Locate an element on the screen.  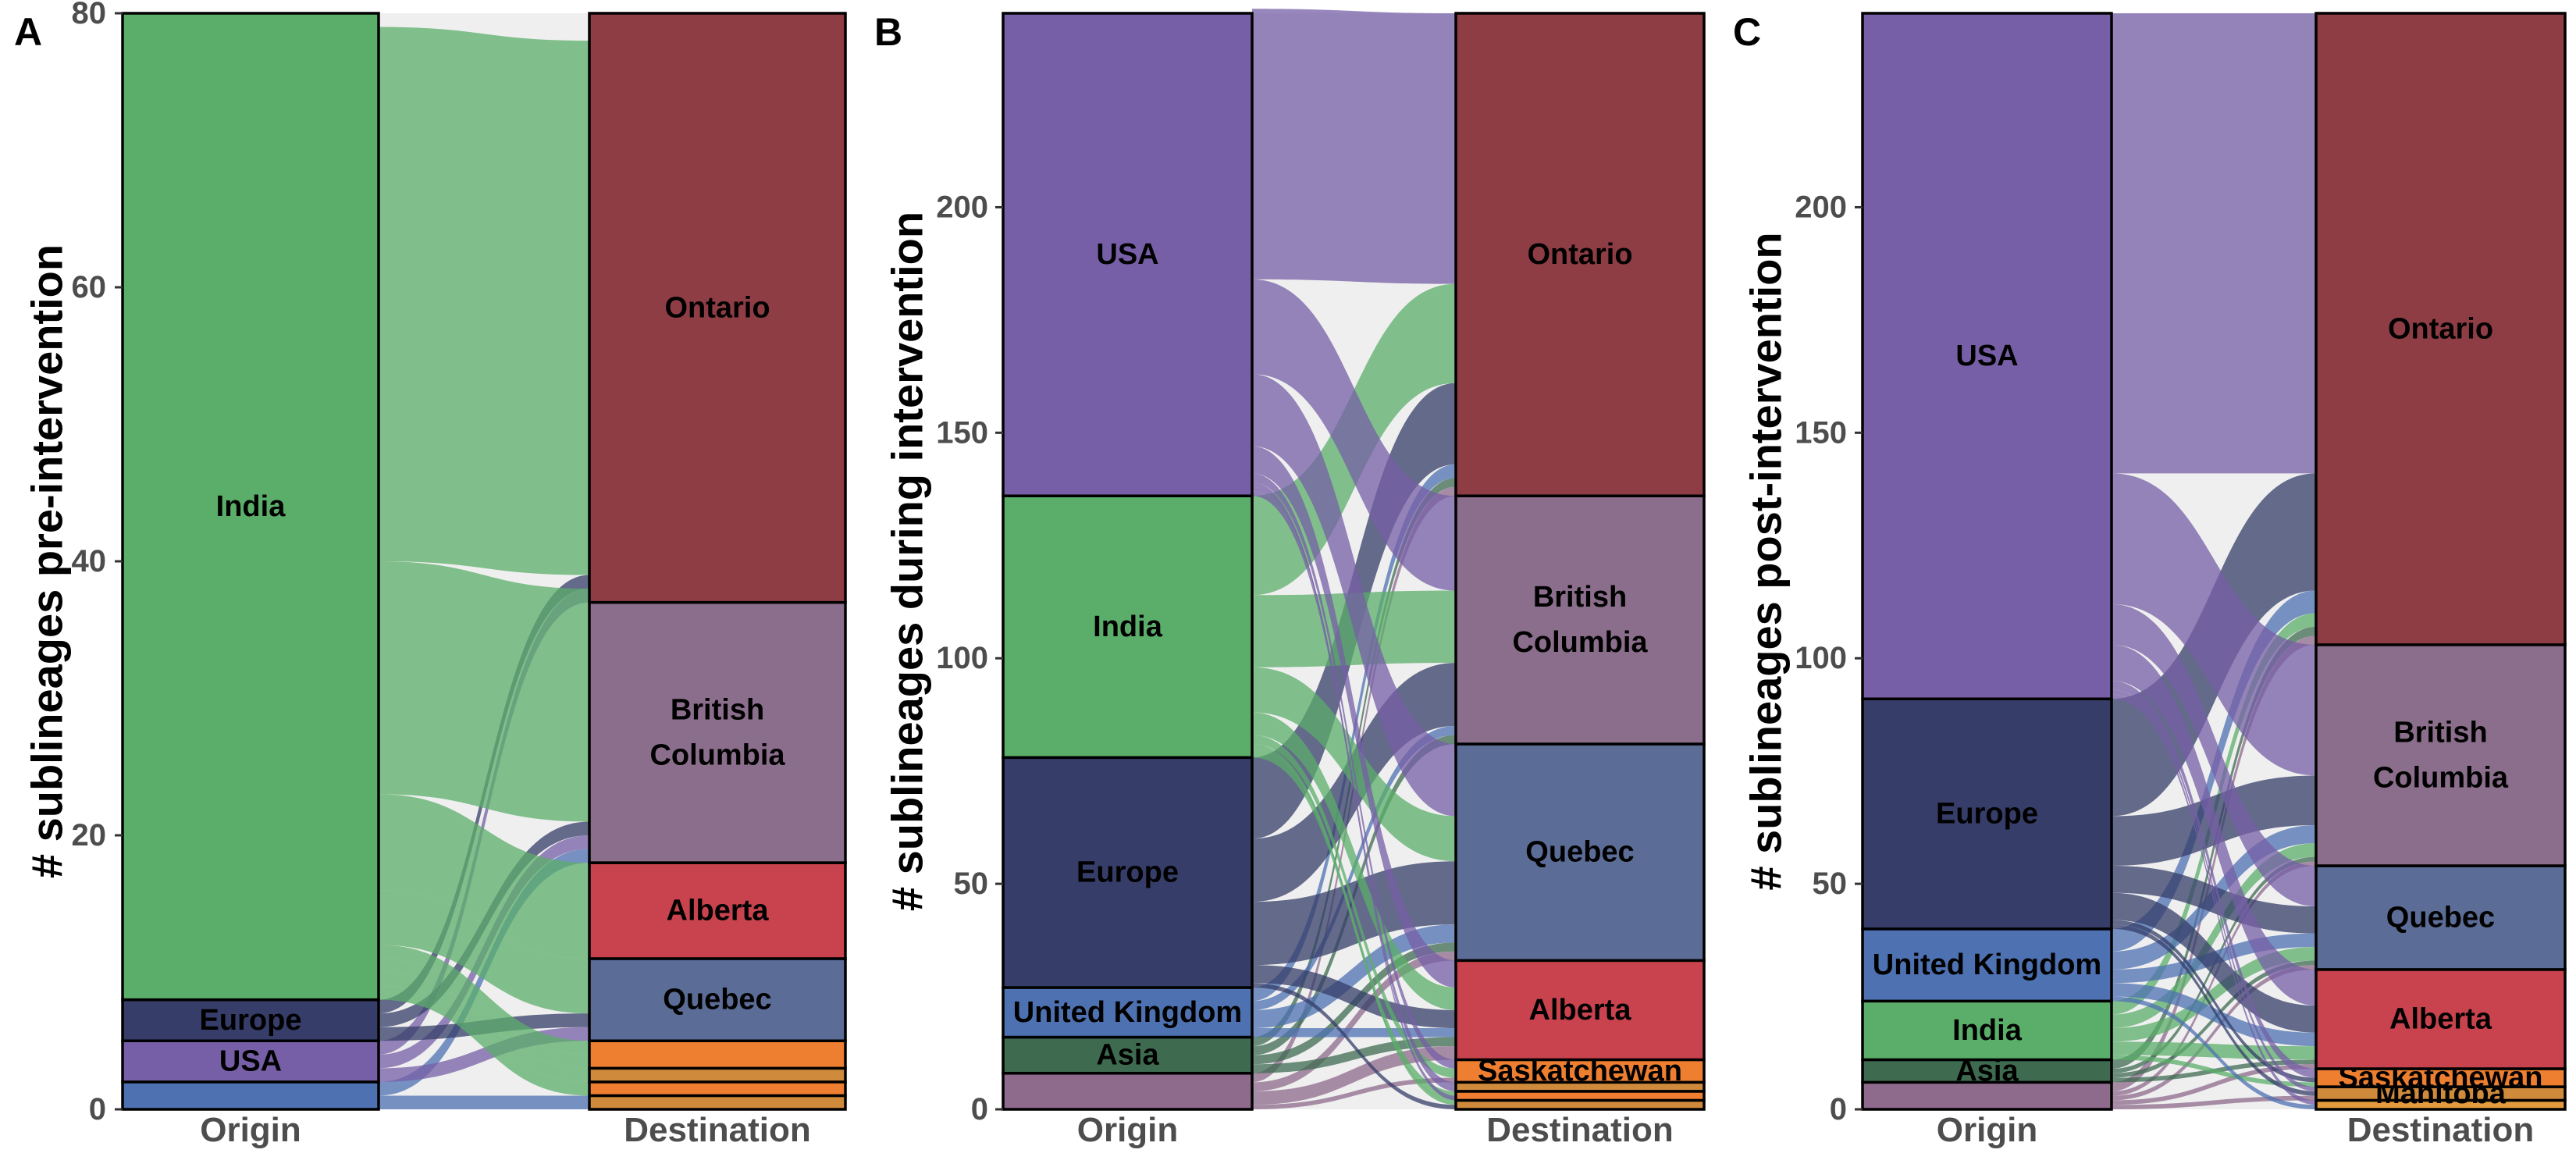
origin-label-united-kingdom: United Kingdom is located at coordinates (1127, 1012).